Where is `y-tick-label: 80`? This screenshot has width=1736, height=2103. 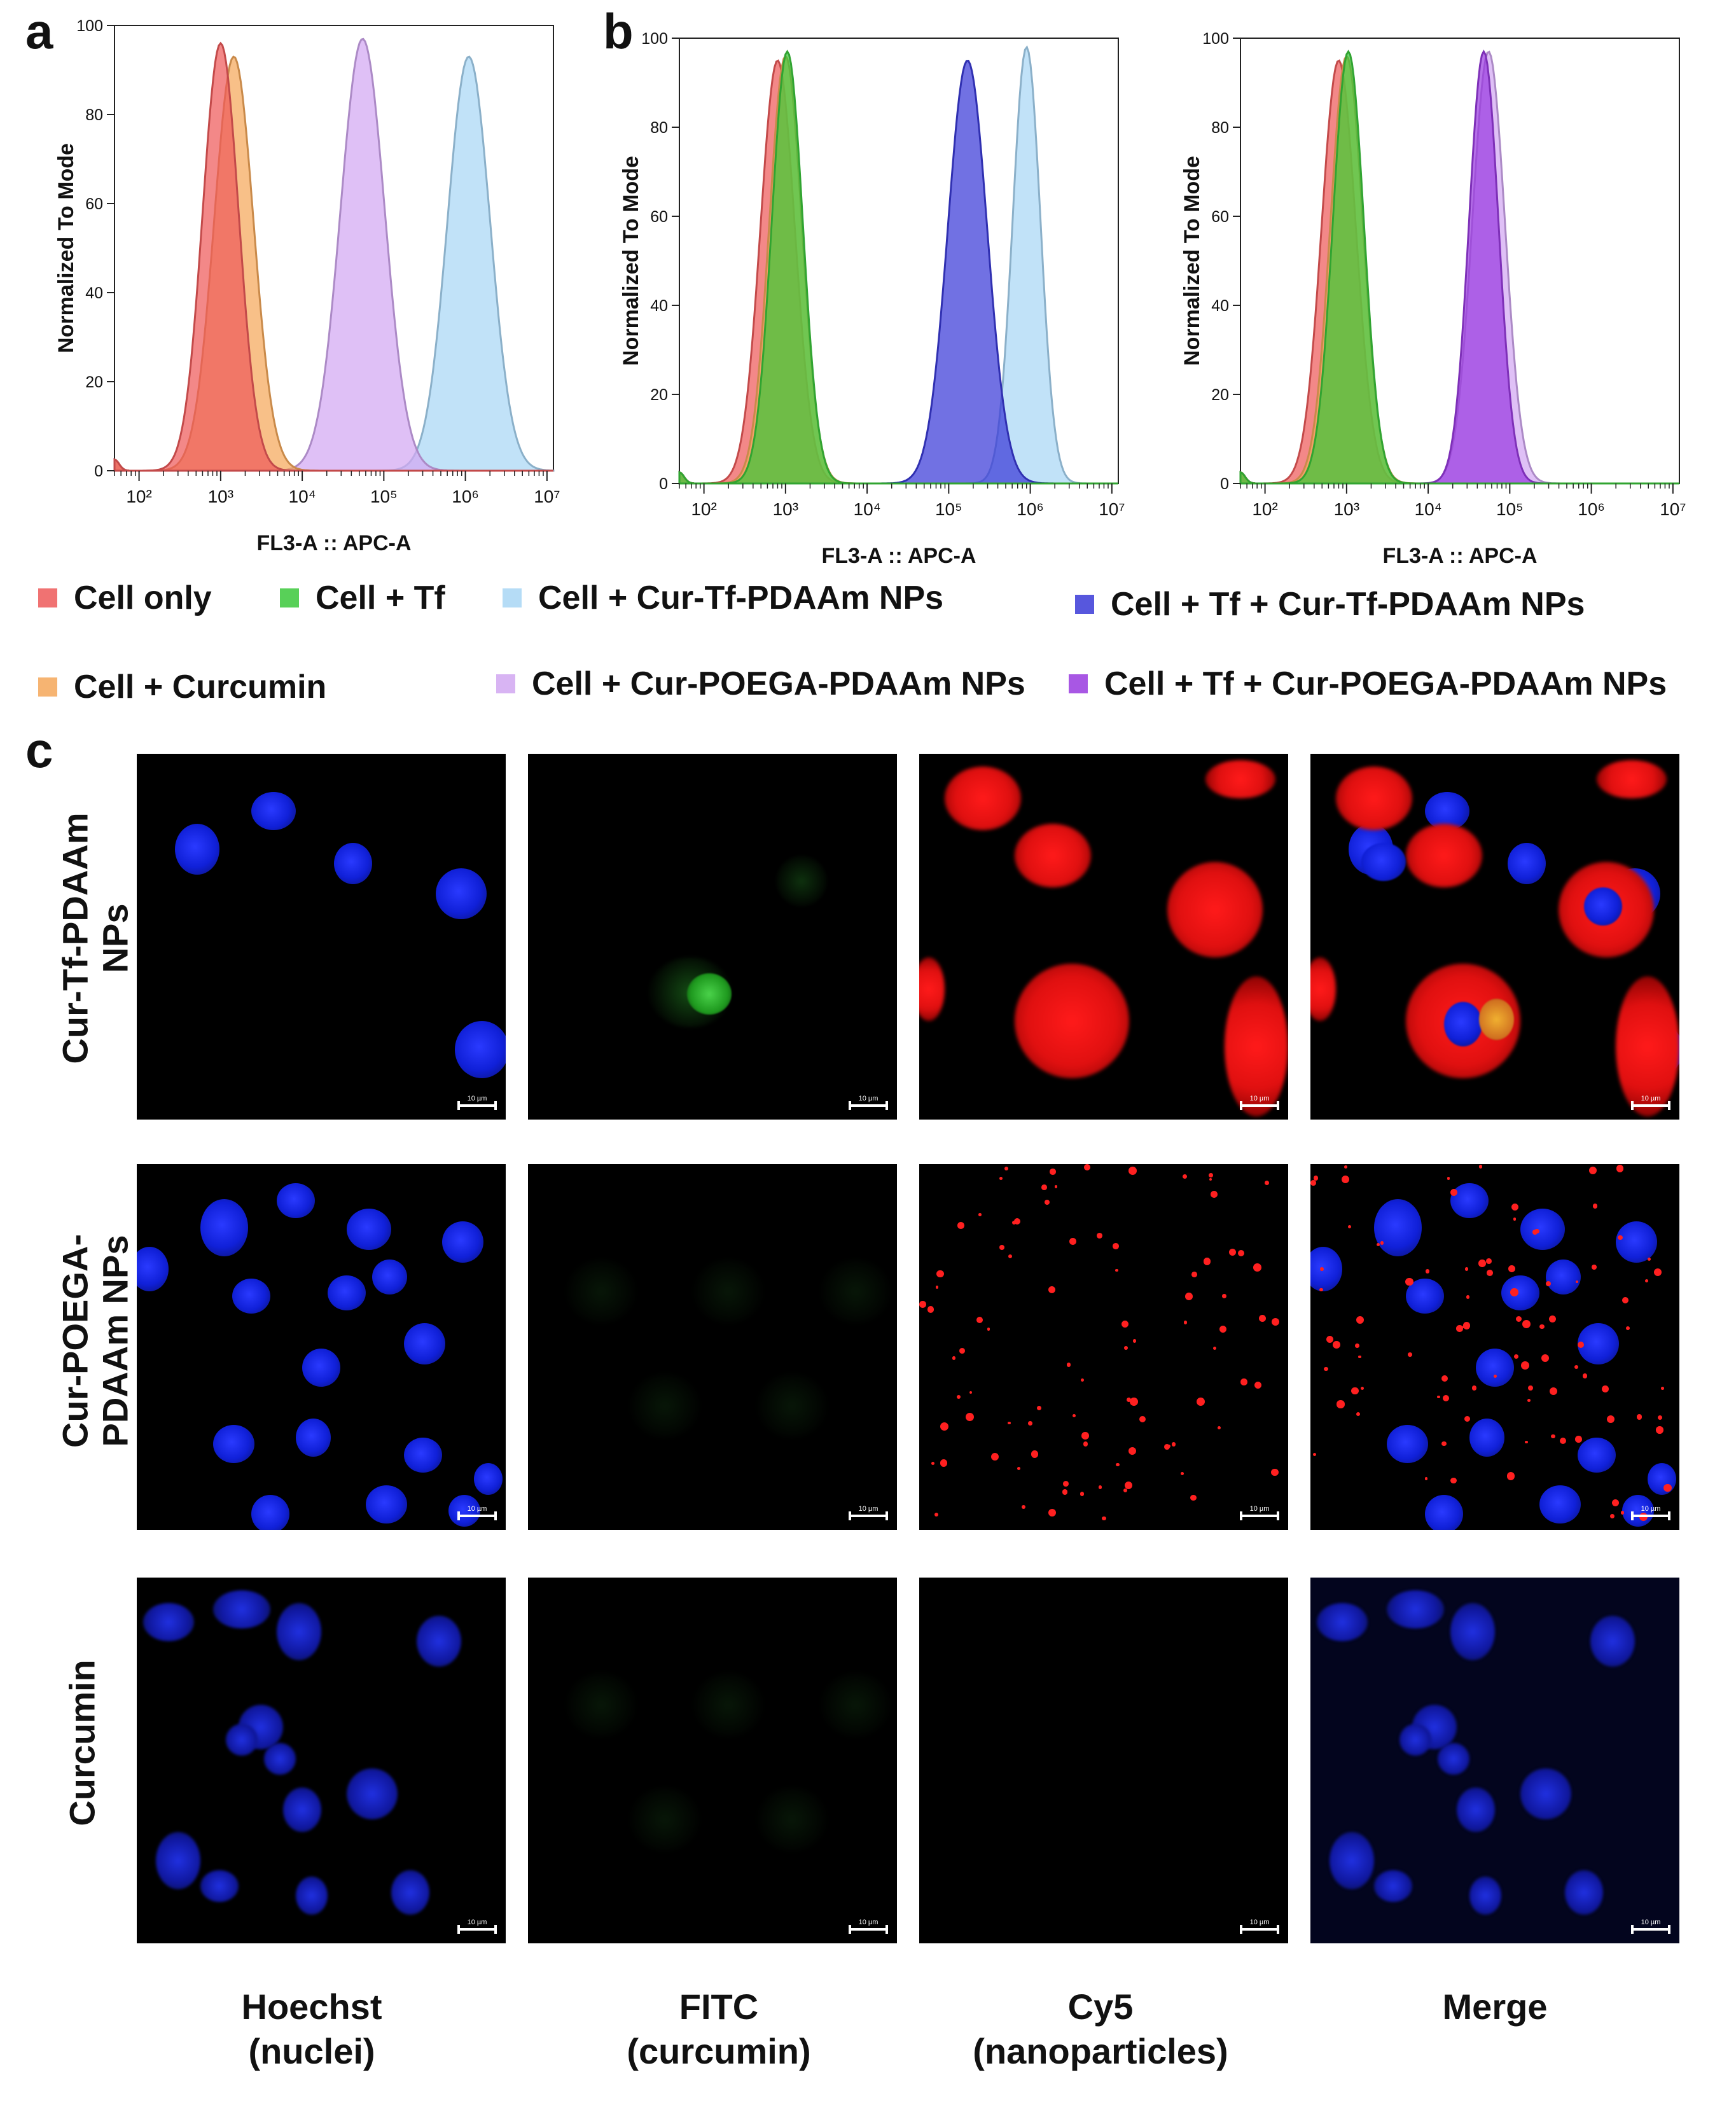 y-tick-label: 80 is located at coordinates (94, 115).